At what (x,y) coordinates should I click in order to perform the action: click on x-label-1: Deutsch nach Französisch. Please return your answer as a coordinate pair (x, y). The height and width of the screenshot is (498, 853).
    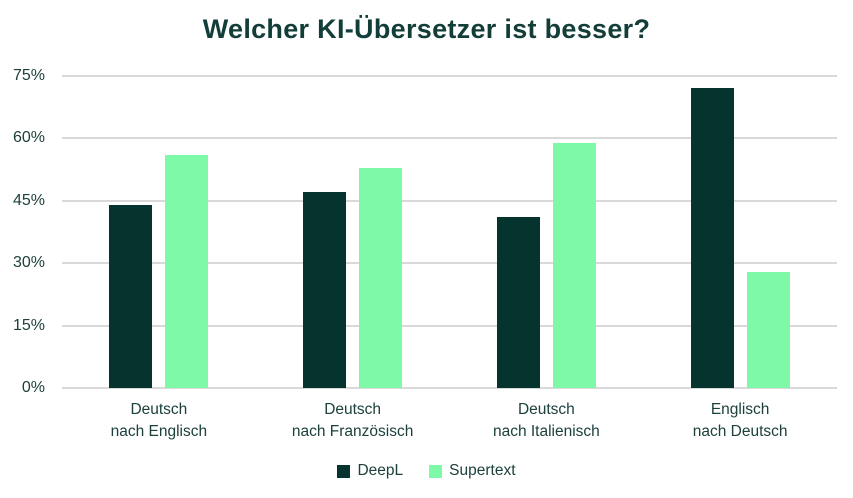
    Looking at the image, I should click on (353, 421).